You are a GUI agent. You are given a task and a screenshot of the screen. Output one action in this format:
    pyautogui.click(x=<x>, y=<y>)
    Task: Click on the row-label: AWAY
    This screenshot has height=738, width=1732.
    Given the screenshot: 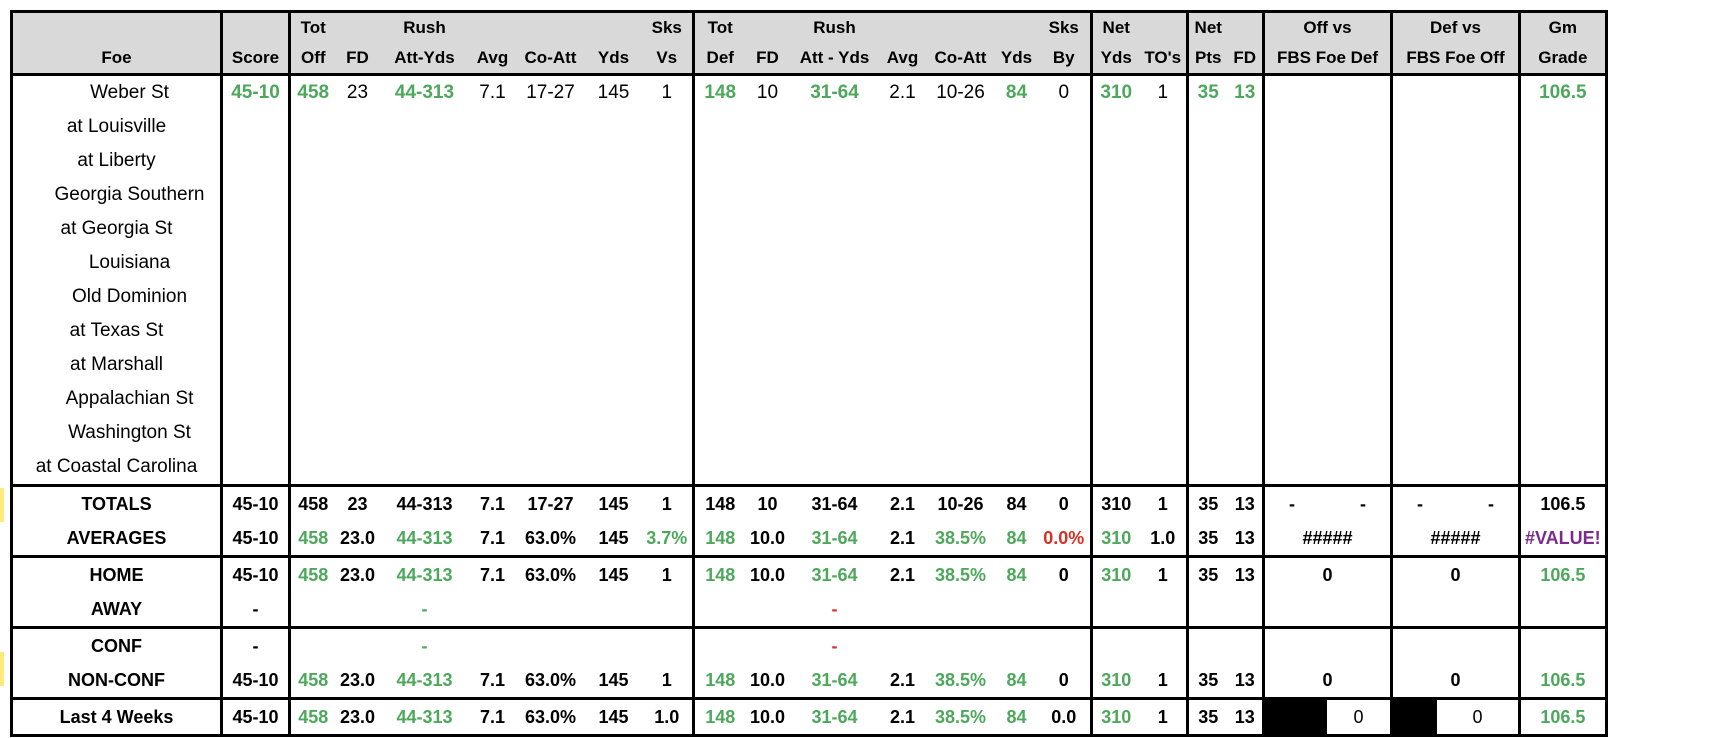 What is the action you would take?
    pyautogui.click(x=116, y=610)
    